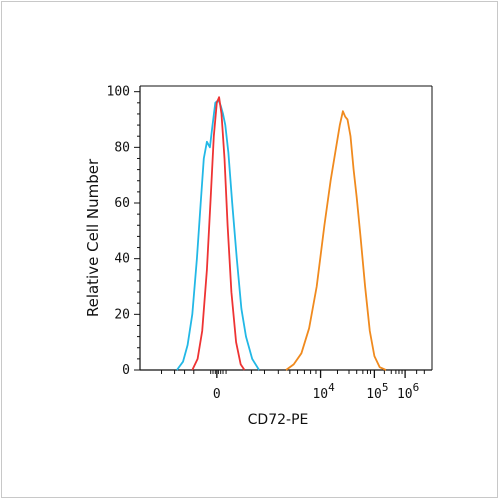 The image size is (500, 500). I want to click on x-tick-label: 10⁶, so click(408, 391).